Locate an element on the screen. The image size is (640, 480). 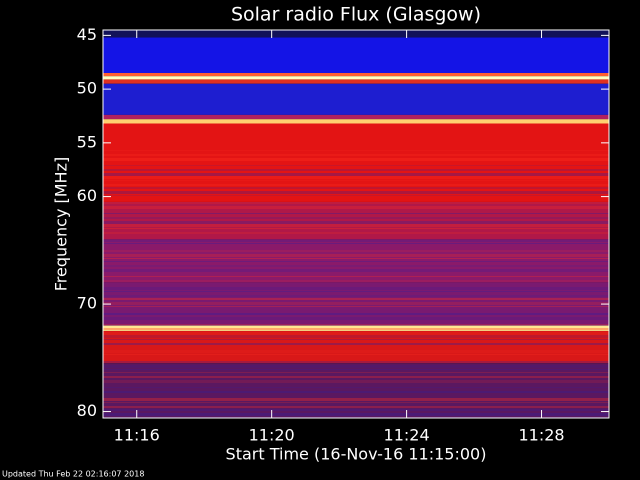
x-tick-label: 11:20 is located at coordinates (272, 435).